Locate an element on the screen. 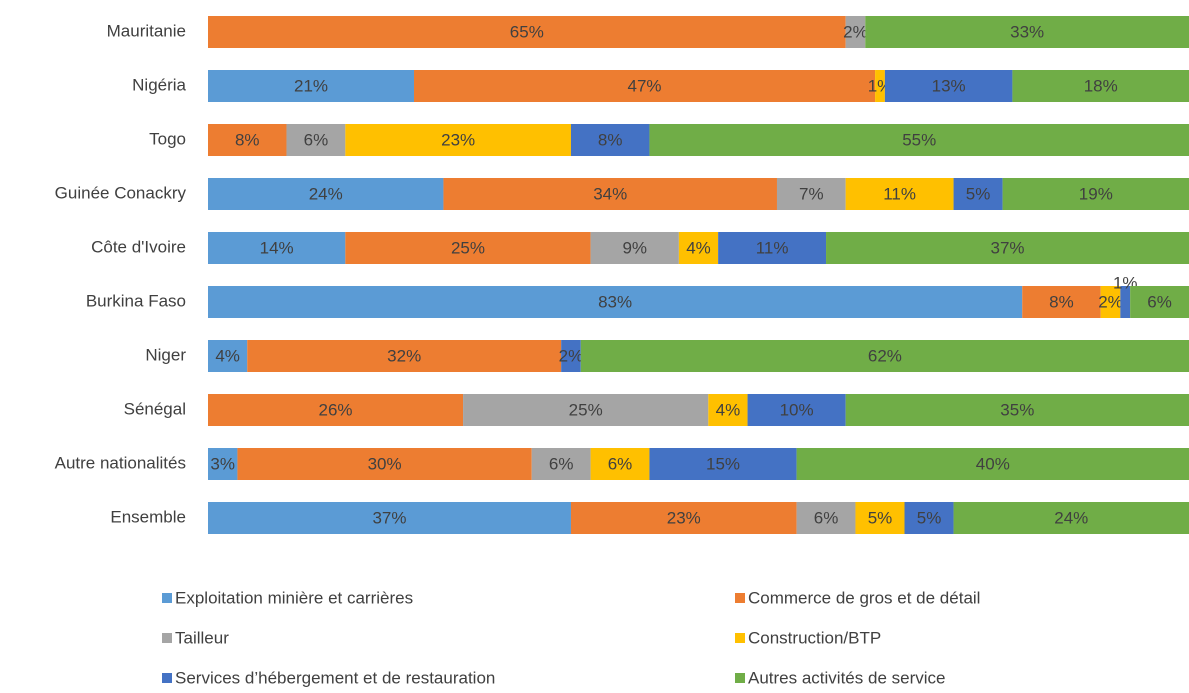 This screenshot has width=1189, height=693. category-label: Côte d'Ivoire is located at coordinates (138, 246).